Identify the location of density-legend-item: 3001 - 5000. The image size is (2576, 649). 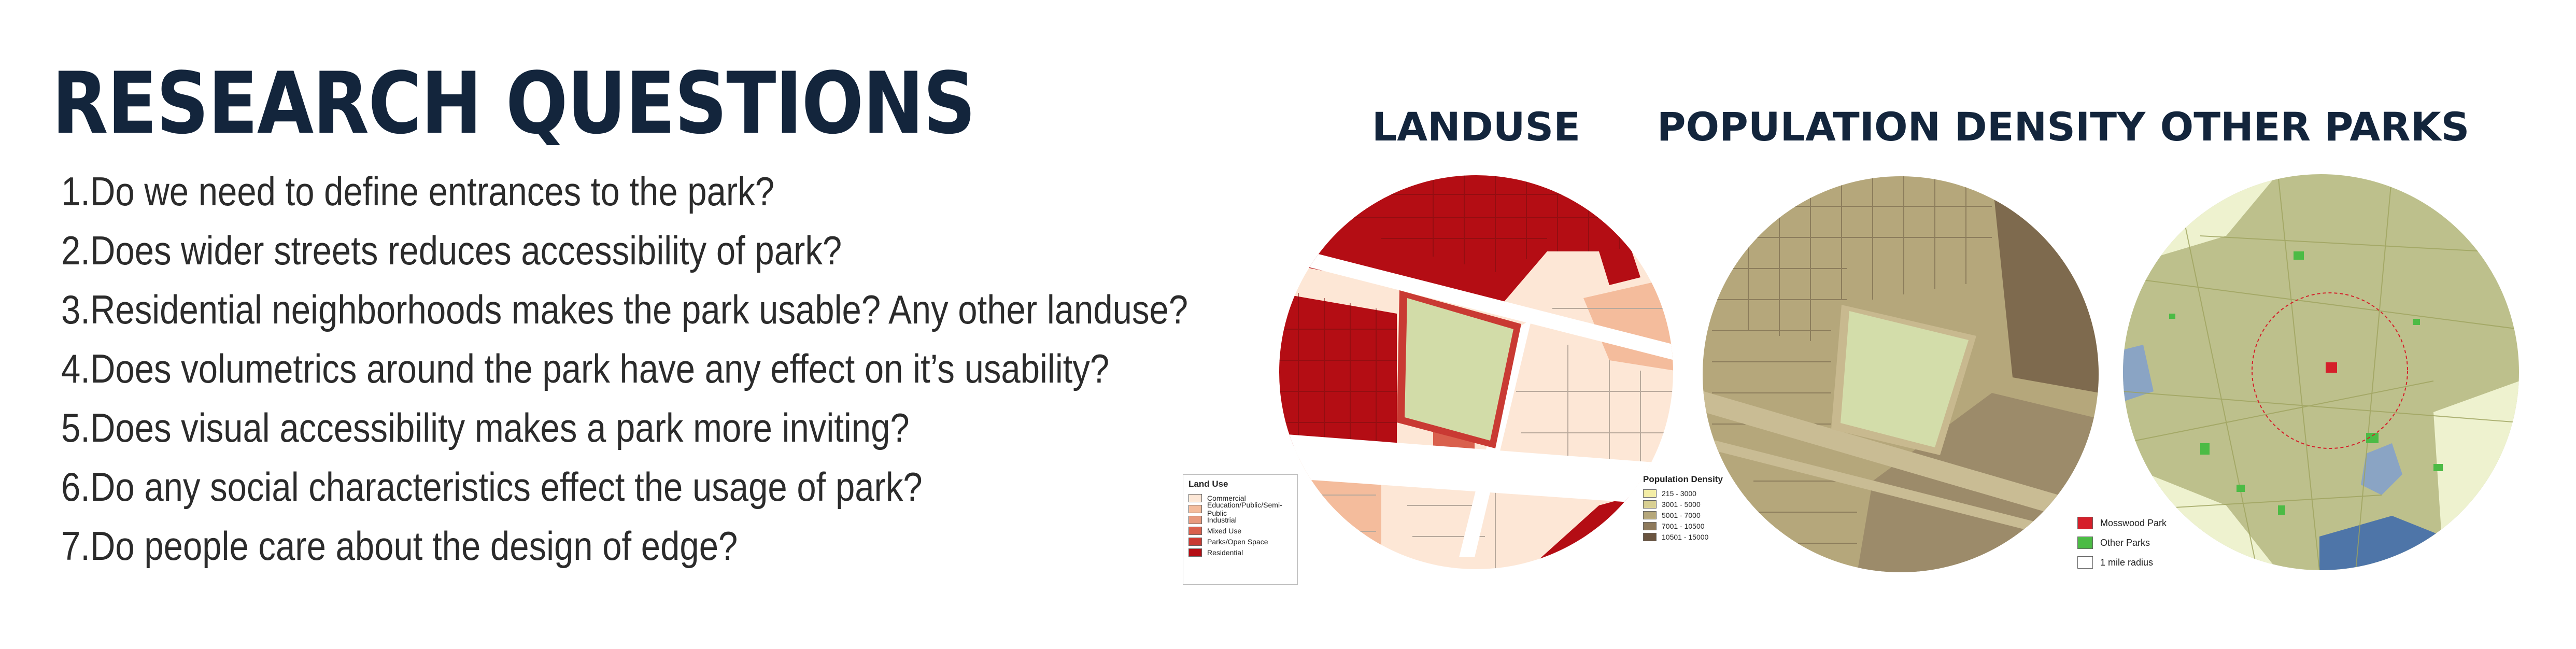
(1689, 505).